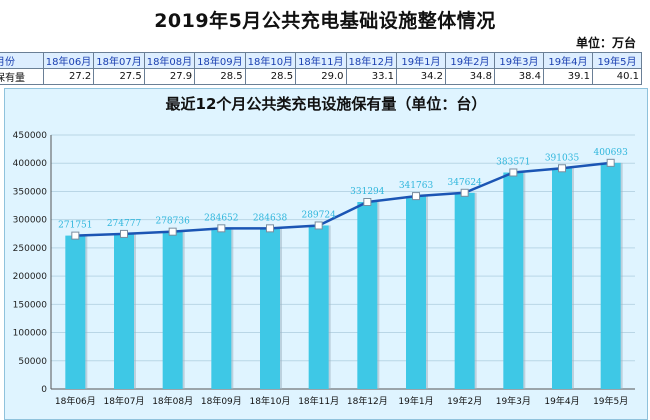  Describe the element at coordinates (172, 401) in the screenshot. I see `x-tick-label: 18年08月` at that location.